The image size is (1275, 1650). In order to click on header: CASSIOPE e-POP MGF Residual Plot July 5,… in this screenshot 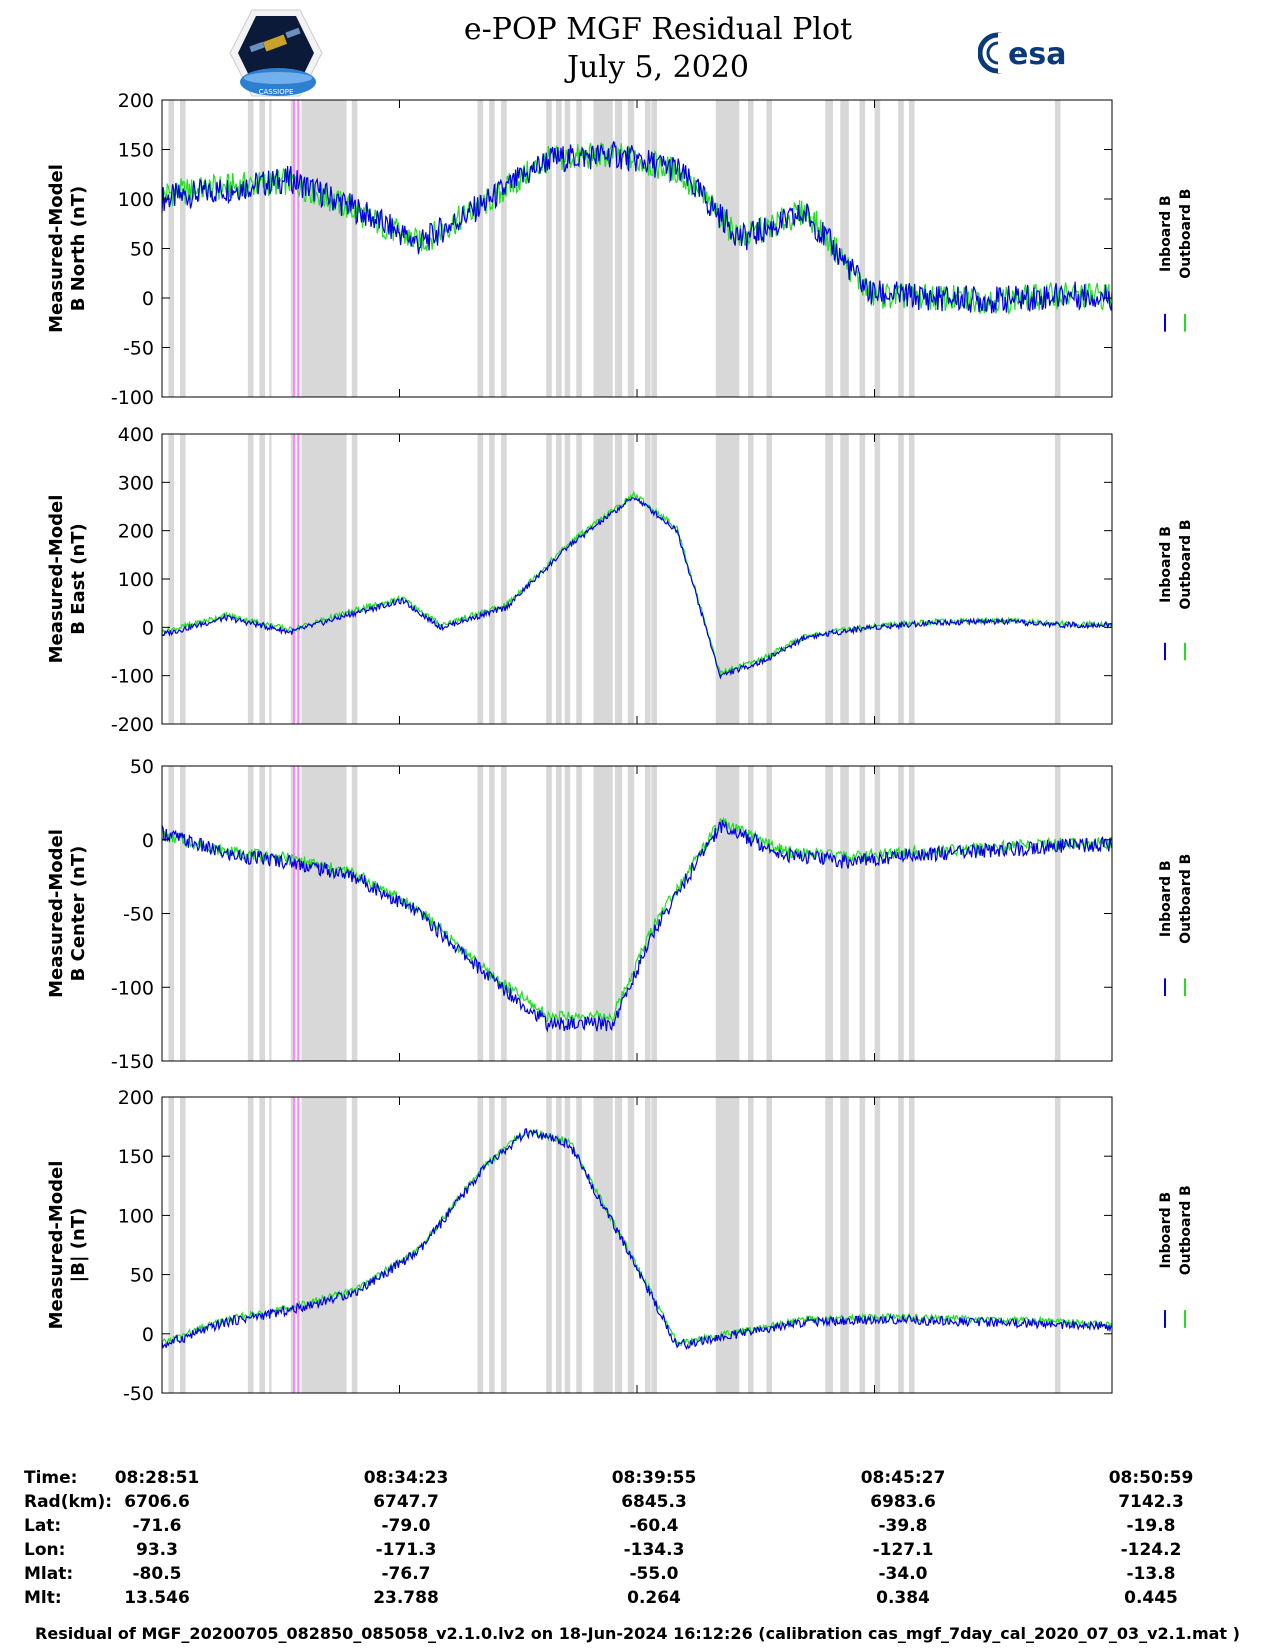, I will do `click(637, 50)`.